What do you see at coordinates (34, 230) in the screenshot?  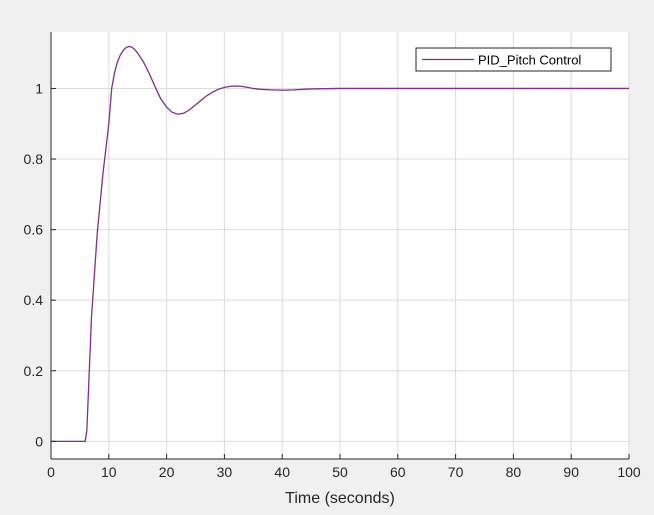 I see `y-tick-label: 0.6` at bounding box center [34, 230].